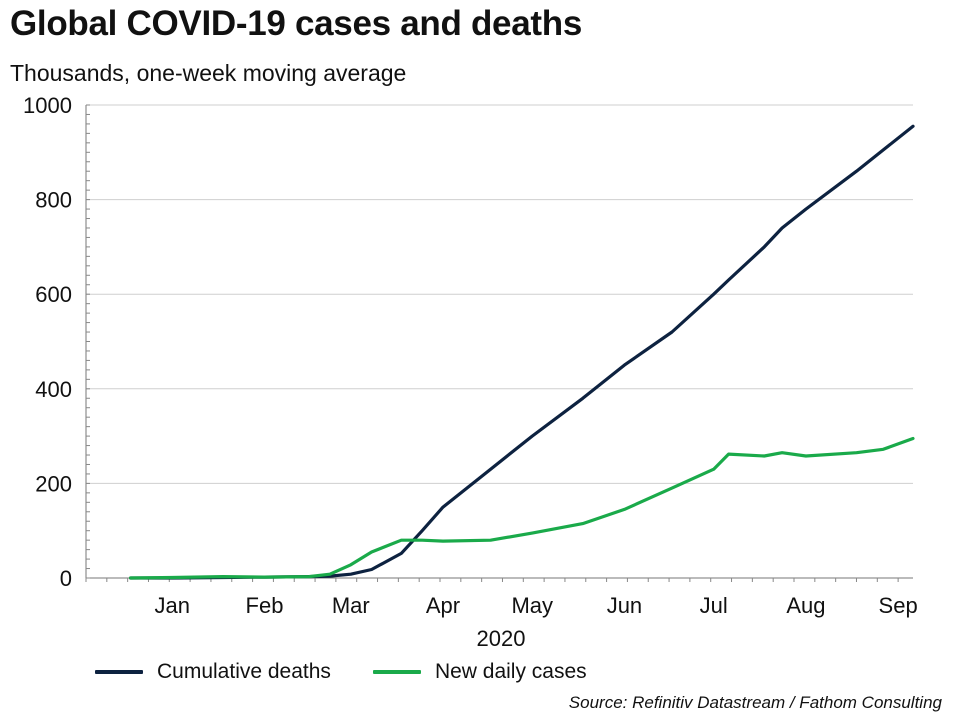  I want to click on x-tick-label: Mar, so click(351, 605).